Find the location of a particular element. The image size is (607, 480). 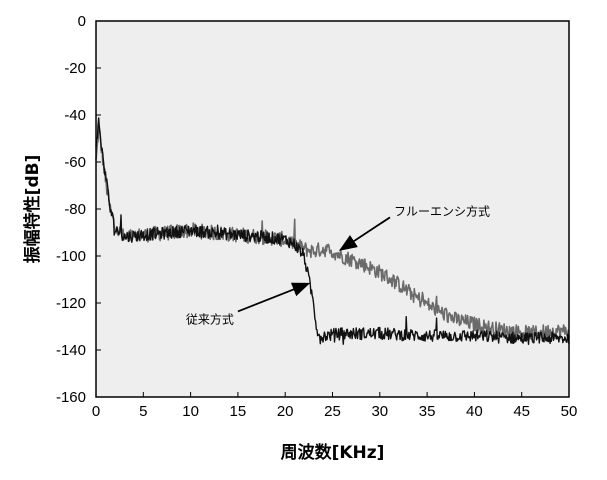

y-tick-label: -20 is located at coordinates (75, 68).